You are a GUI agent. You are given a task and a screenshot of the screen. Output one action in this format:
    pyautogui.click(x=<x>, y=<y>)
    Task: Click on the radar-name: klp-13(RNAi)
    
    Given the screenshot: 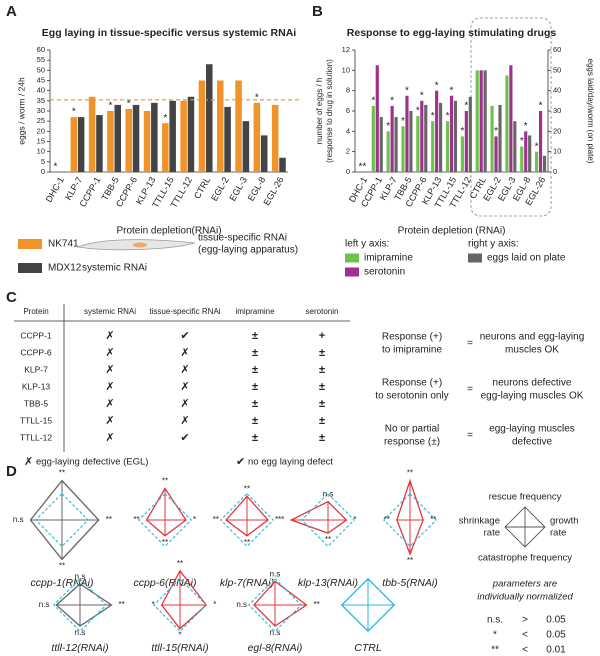 What is the action you would take?
    pyautogui.click(x=328, y=583)
    